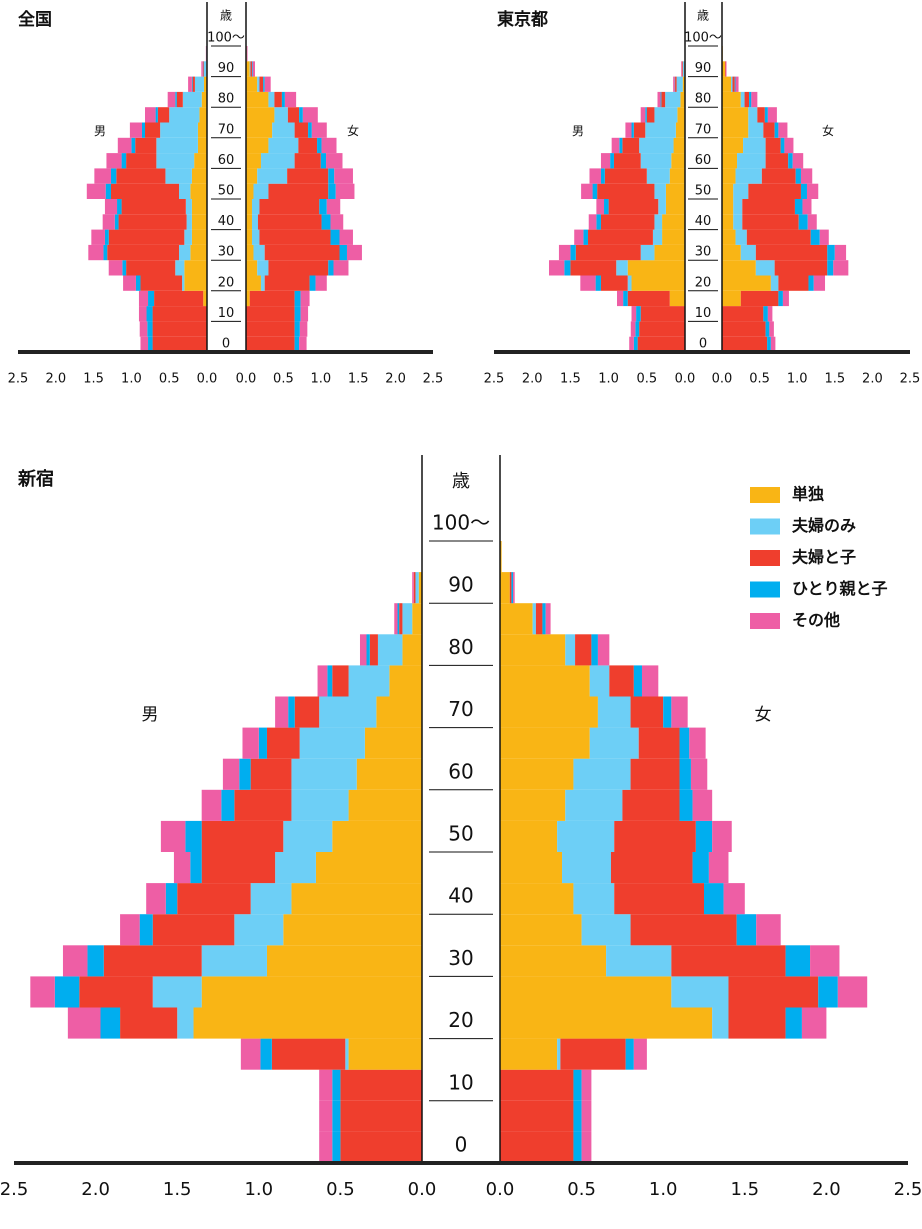 The width and height of the screenshot is (922, 1229). Describe the element at coordinates (703, 68) in the screenshot. I see `age-tick-label: 90` at that location.